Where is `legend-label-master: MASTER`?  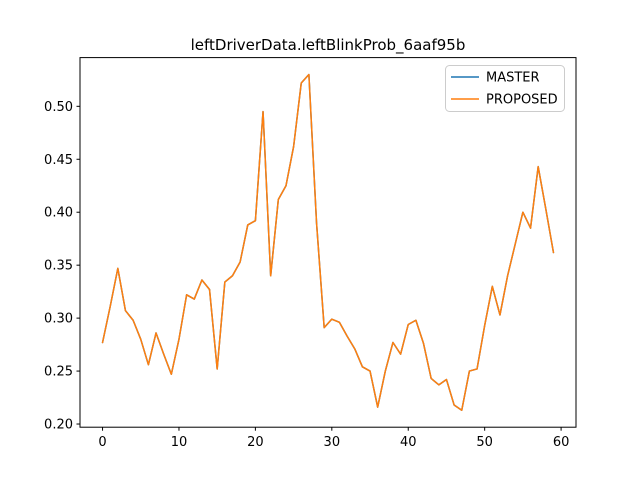
legend-label-master: MASTER is located at coordinates (513, 78).